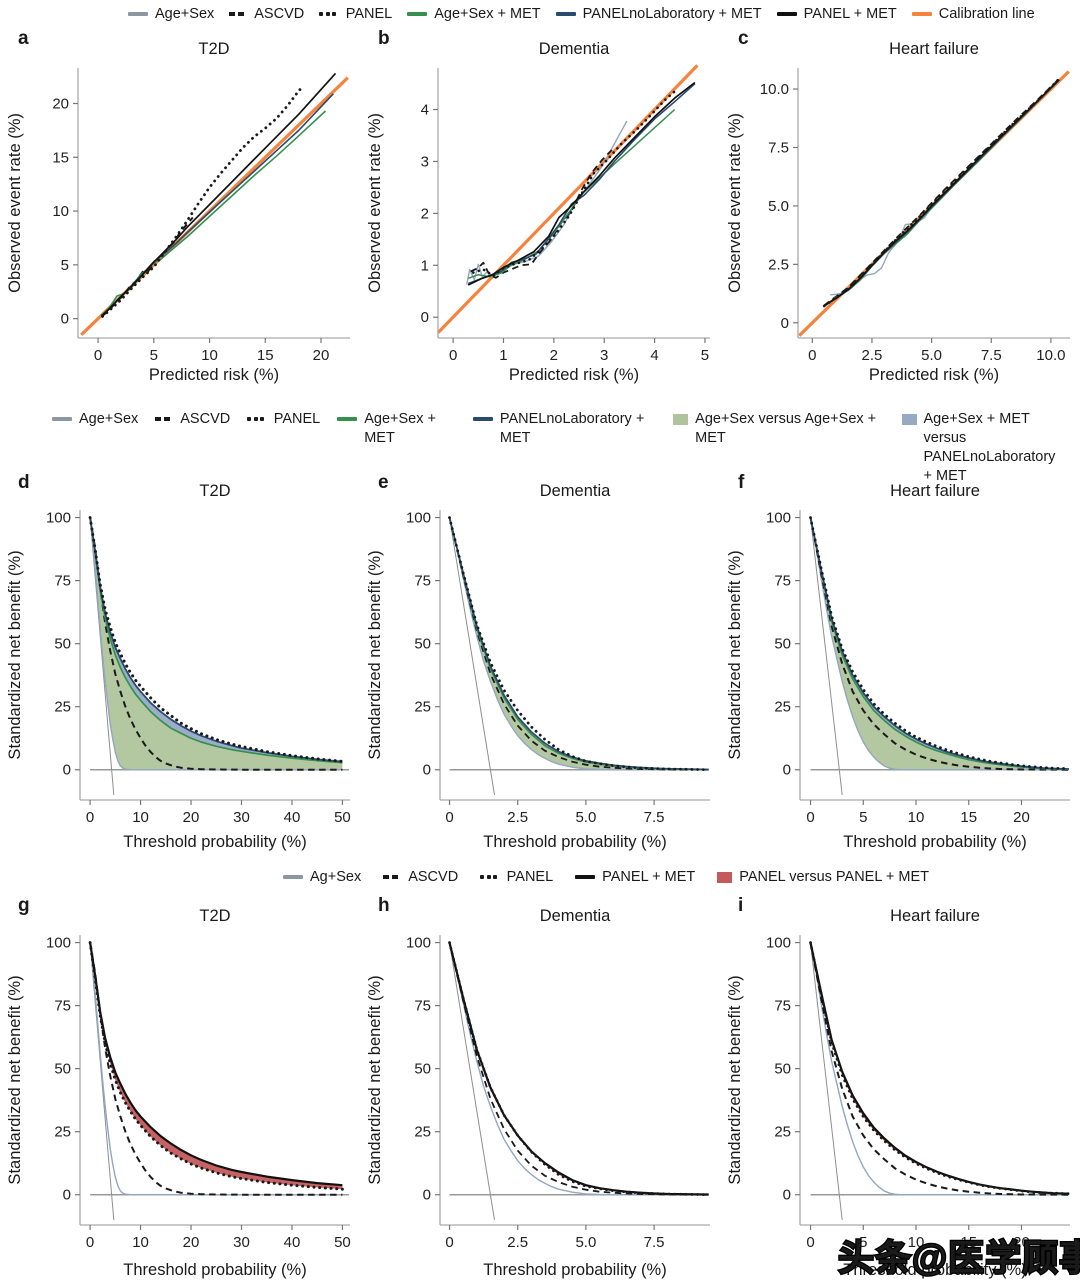 This screenshot has width=1080, height=1288. What do you see at coordinates (109, 419) in the screenshot?
I see `legend-label: Age+Sex` at bounding box center [109, 419].